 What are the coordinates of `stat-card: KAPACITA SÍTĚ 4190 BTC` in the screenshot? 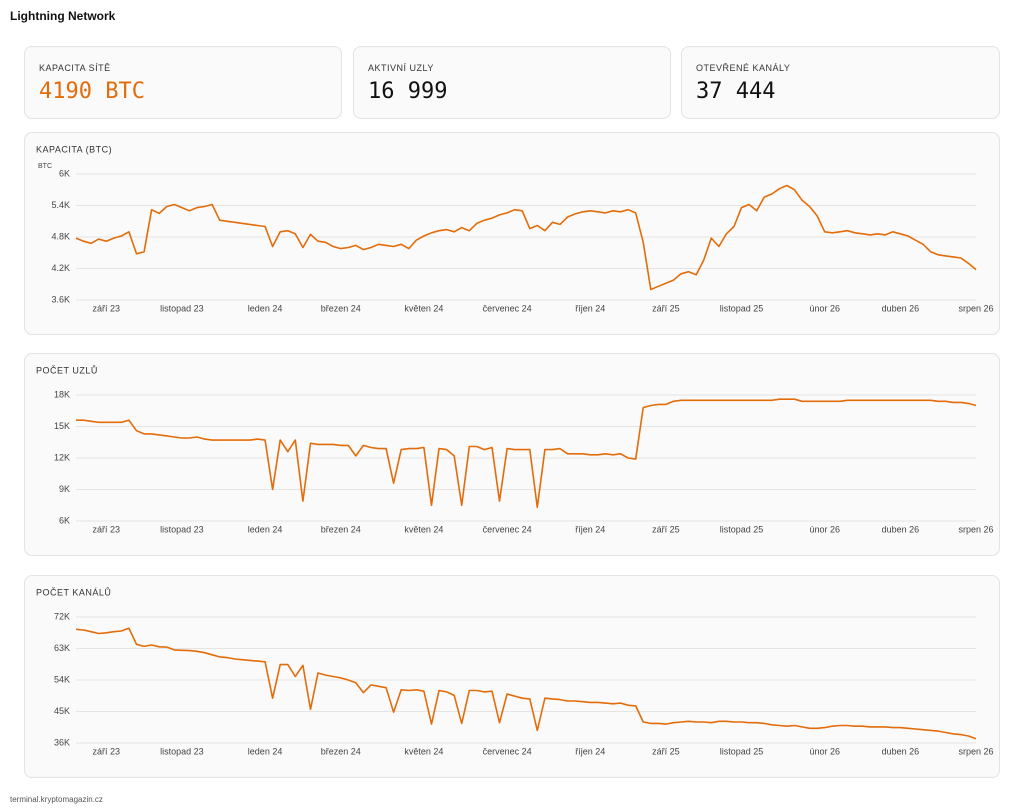 It's located at (183, 82).